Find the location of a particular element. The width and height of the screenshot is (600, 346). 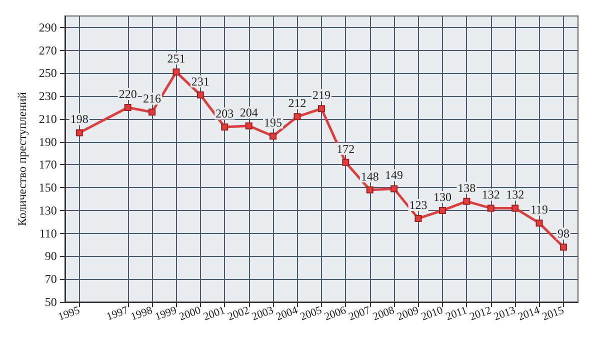

x-tick-label: 2013 is located at coordinates (505, 314).